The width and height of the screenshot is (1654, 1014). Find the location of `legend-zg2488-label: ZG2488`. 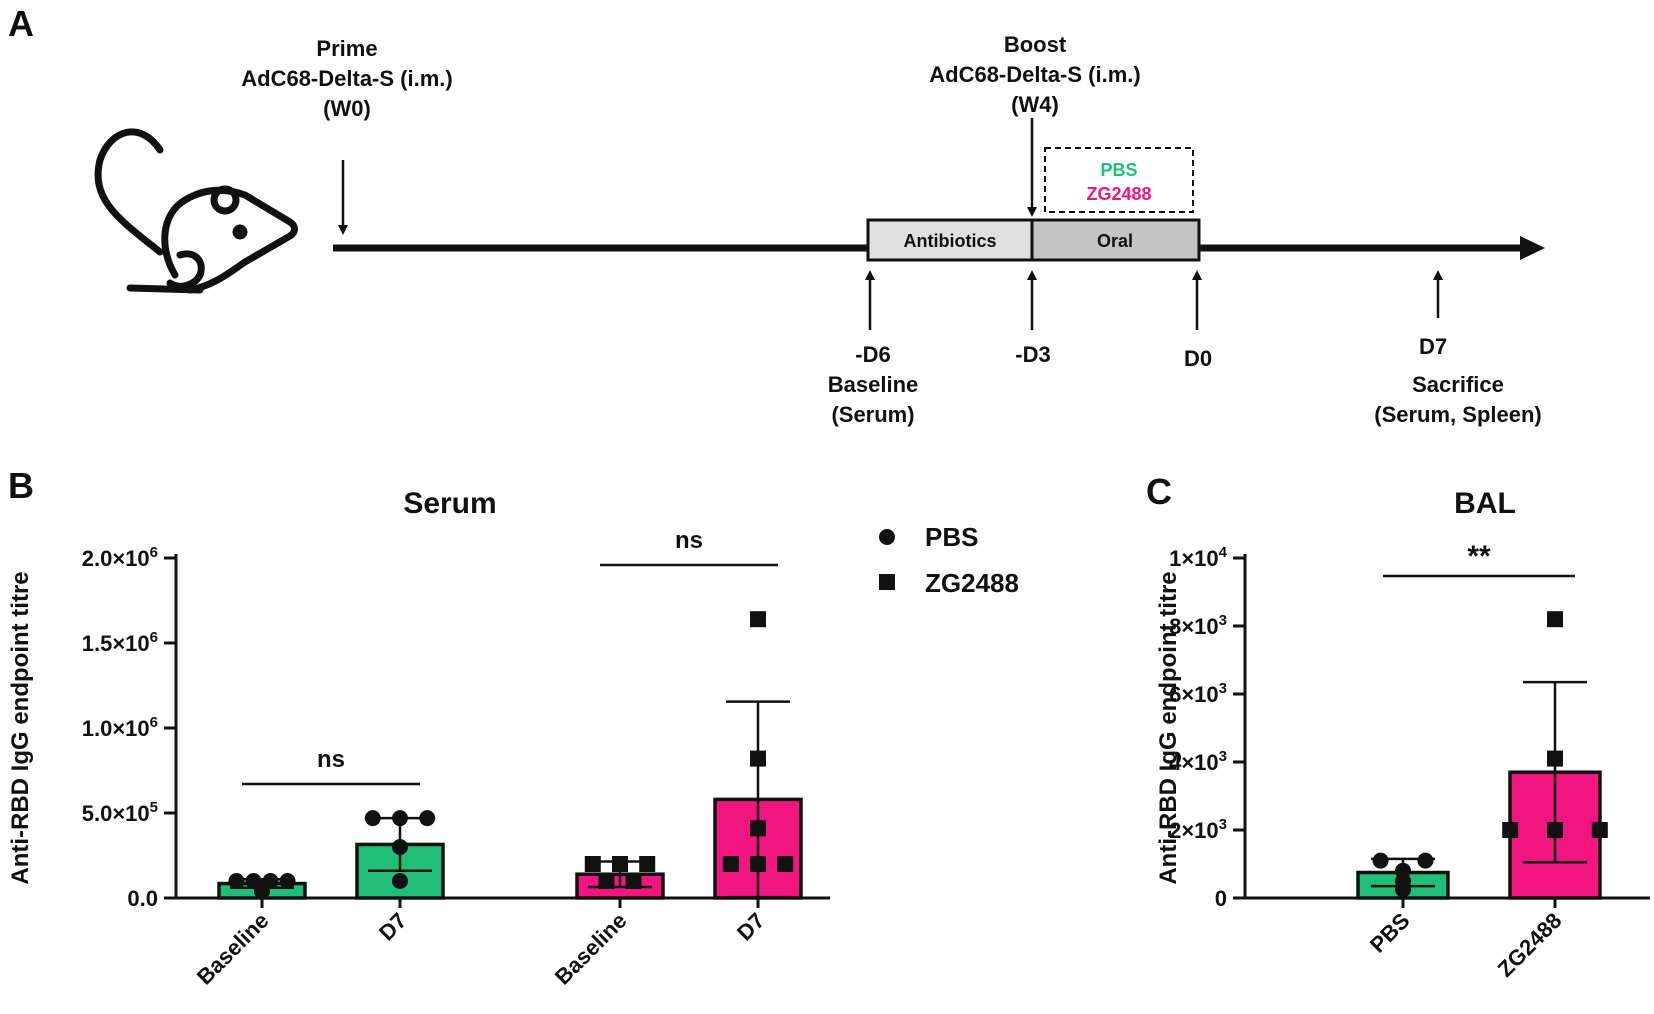

legend-zg2488-label: ZG2488 is located at coordinates (972, 583).